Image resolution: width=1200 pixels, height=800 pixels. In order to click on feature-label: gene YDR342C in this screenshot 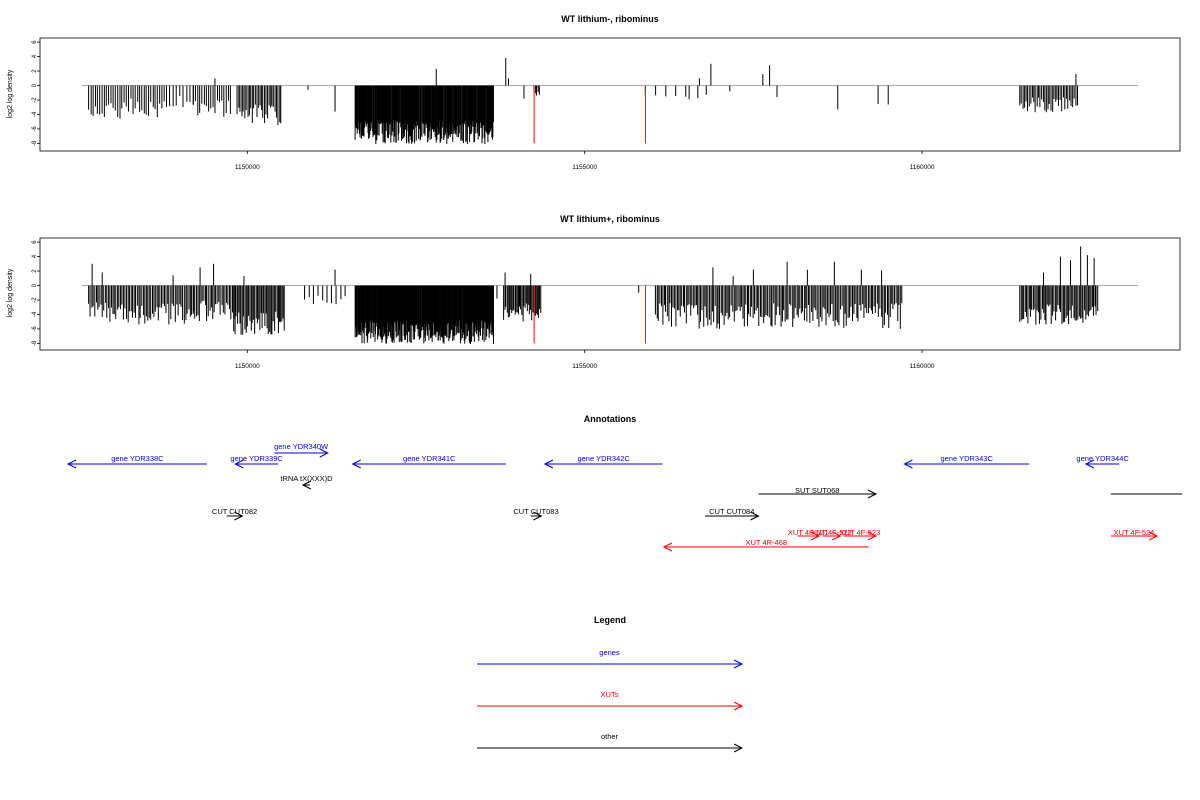, I will do `click(603, 458)`.